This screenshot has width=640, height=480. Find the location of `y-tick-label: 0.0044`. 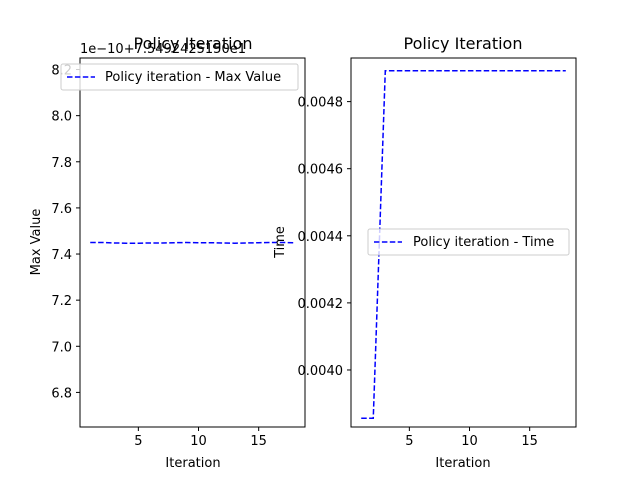

y-tick-label: 0.0044 is located at coordinates (321, 237).